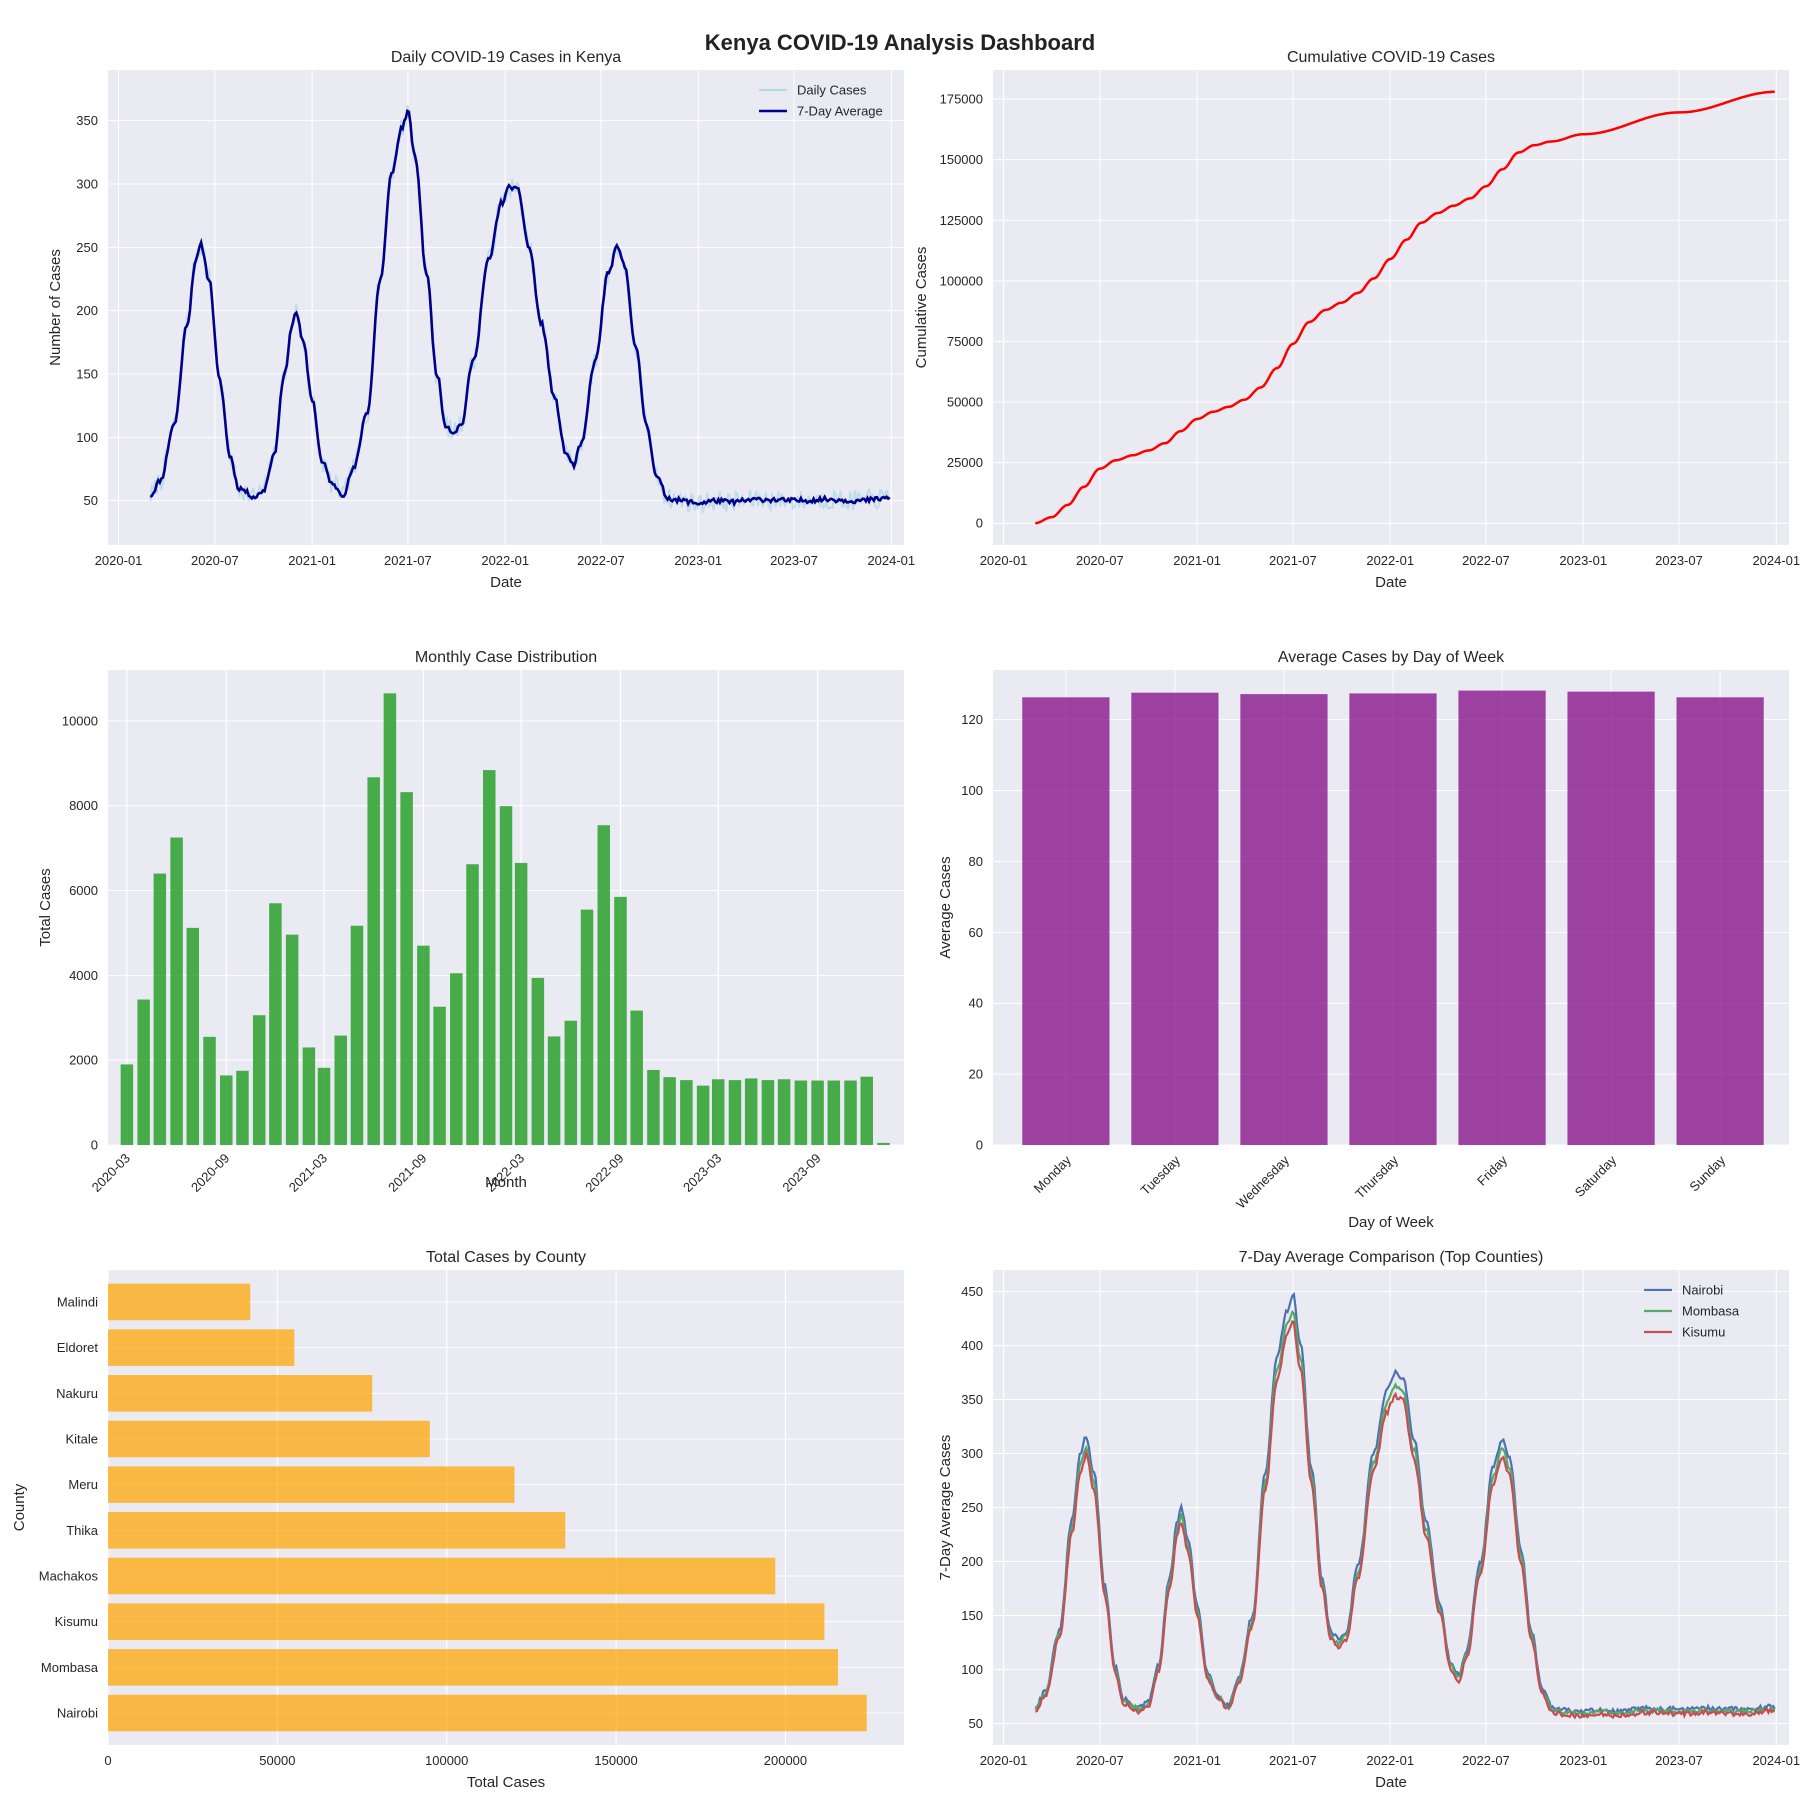  I want to click on cumulative-cases-plot-area, so click(1391, 307).